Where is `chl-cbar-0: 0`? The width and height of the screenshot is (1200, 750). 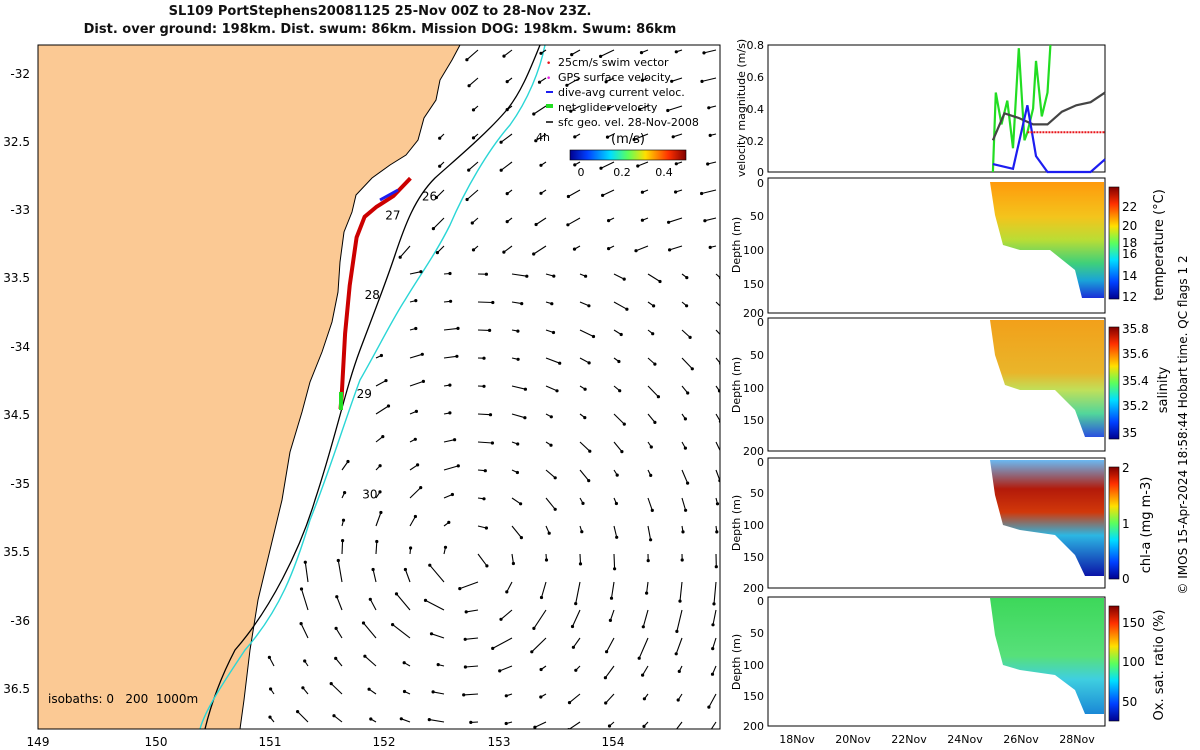 chl-cbar-0: 0 is located at coordinates (1126, 579).